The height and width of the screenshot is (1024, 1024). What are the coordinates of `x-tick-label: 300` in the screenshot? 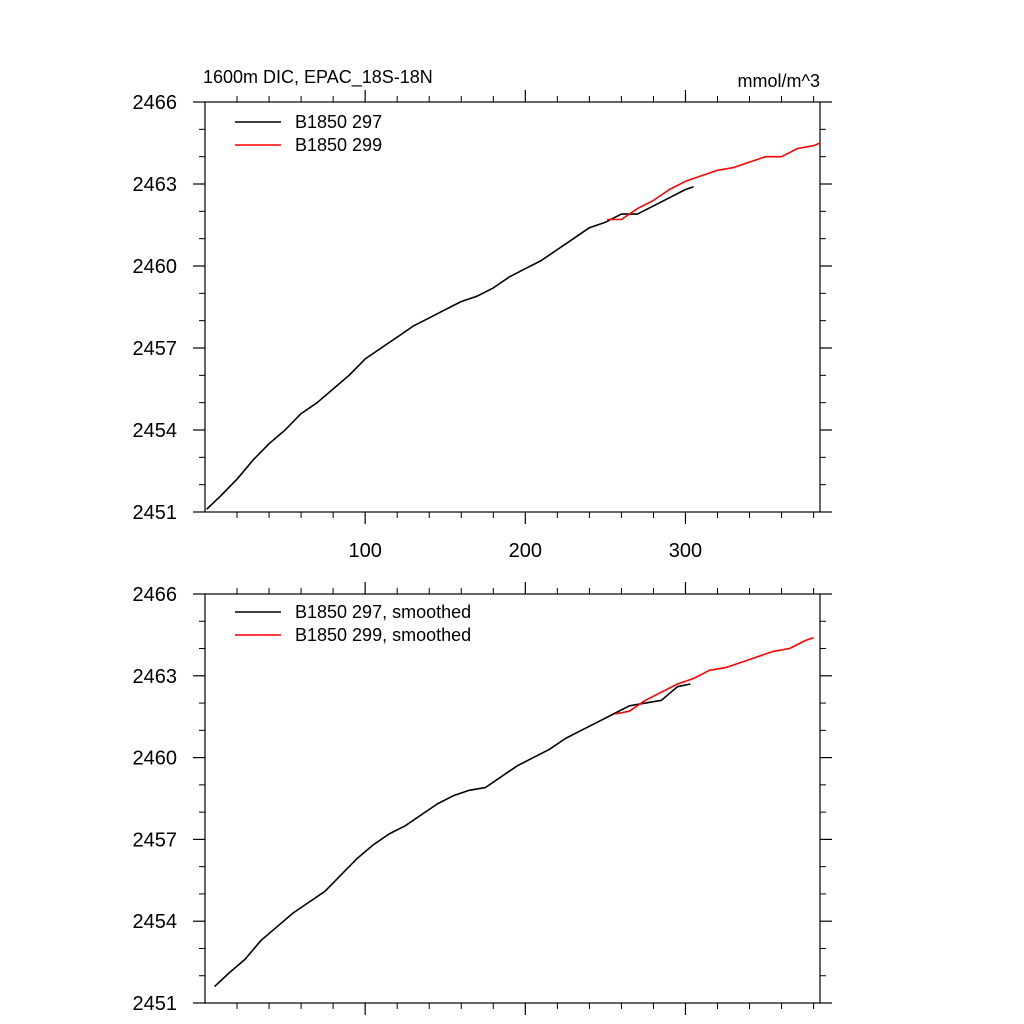 It's located at (685, 551).